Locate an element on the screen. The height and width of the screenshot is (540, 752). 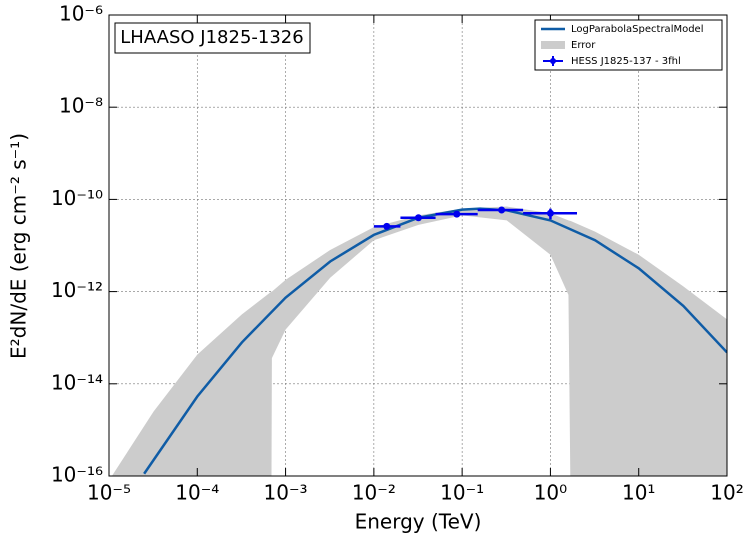
x-tick-label: 10⁰ is located at coordinates (550, 493).